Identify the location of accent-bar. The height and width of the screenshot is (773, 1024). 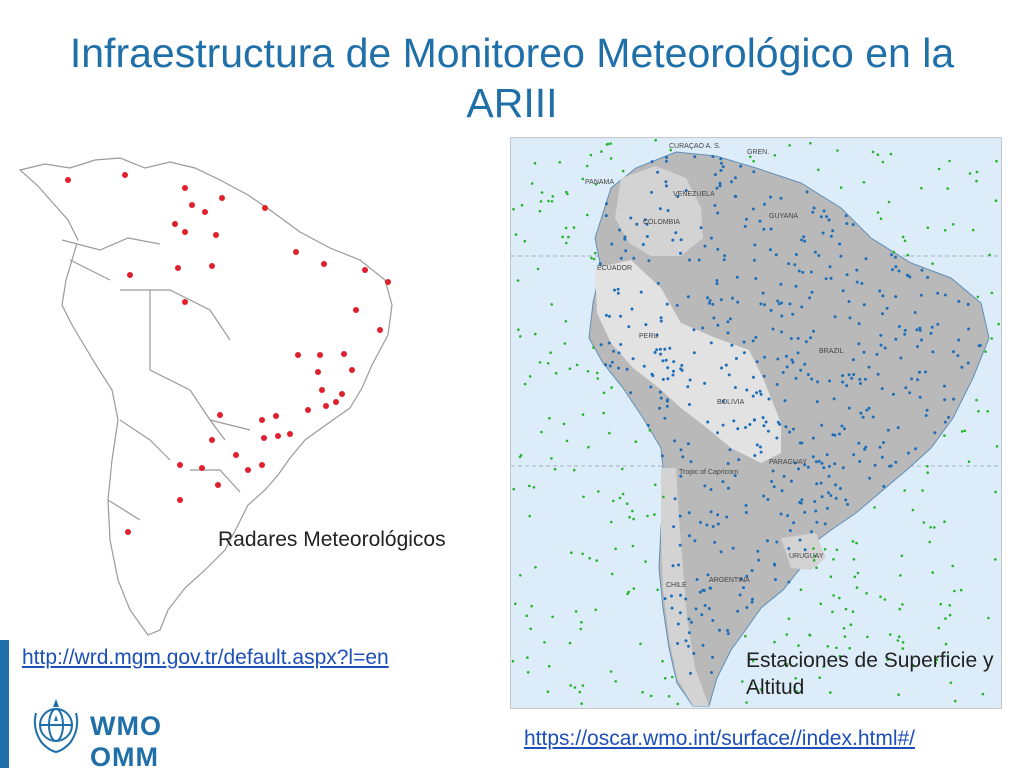
(4, 704).